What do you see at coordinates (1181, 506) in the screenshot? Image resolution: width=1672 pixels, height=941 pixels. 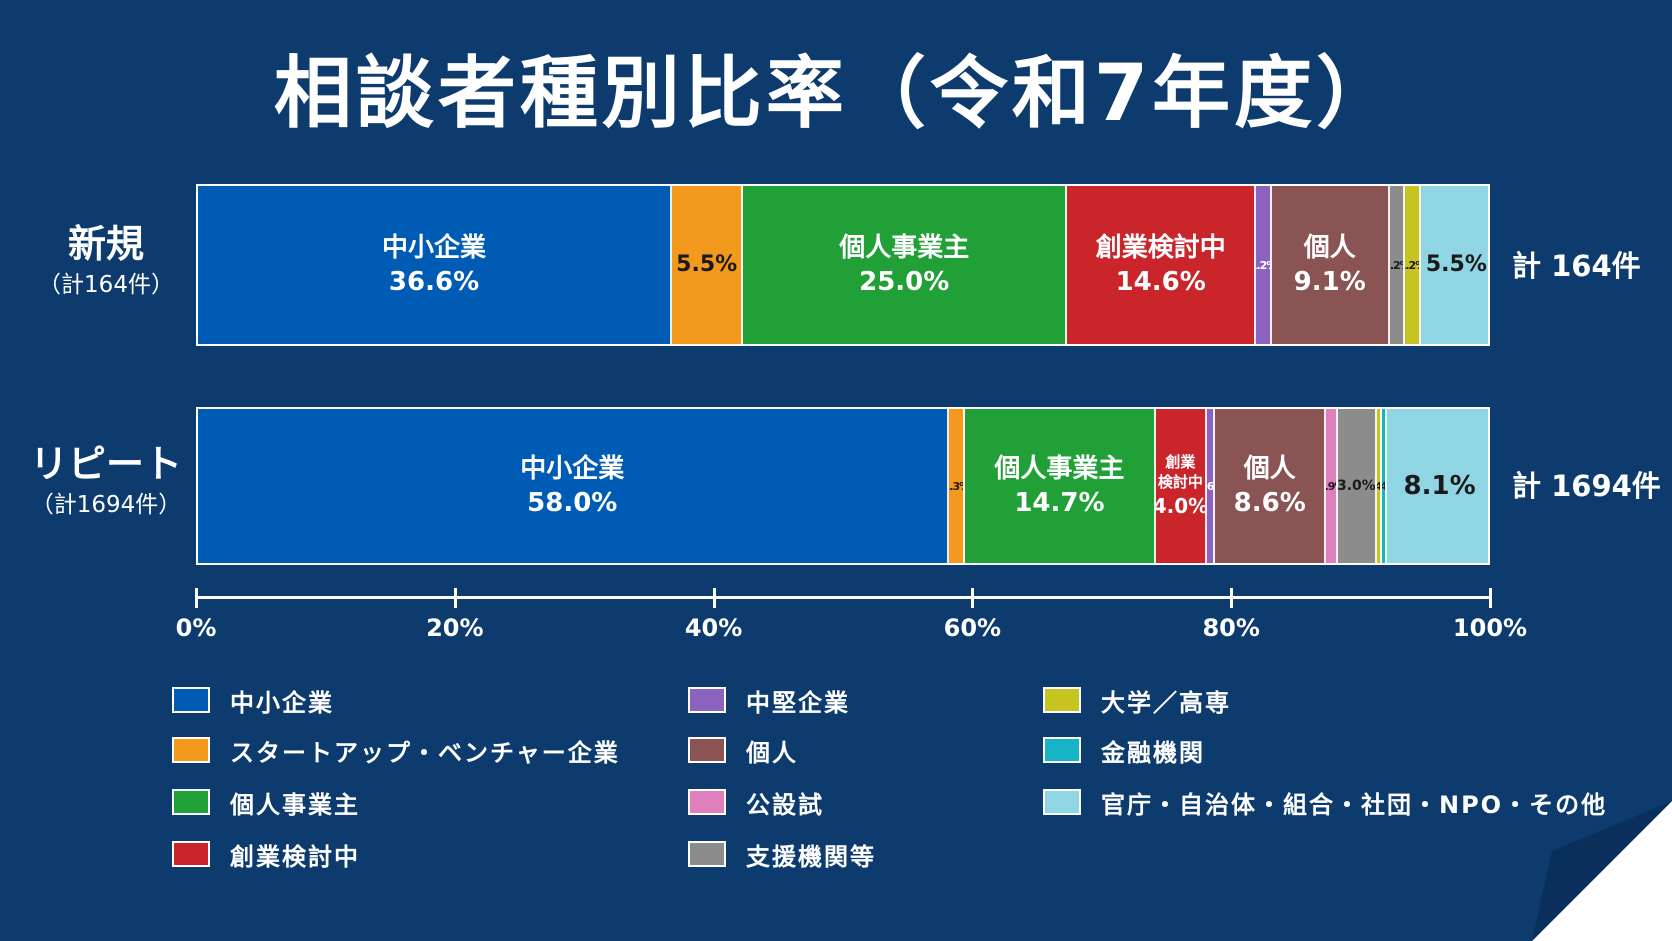 I see `data-label: 4.0%` at bounding box center [1181, 506].